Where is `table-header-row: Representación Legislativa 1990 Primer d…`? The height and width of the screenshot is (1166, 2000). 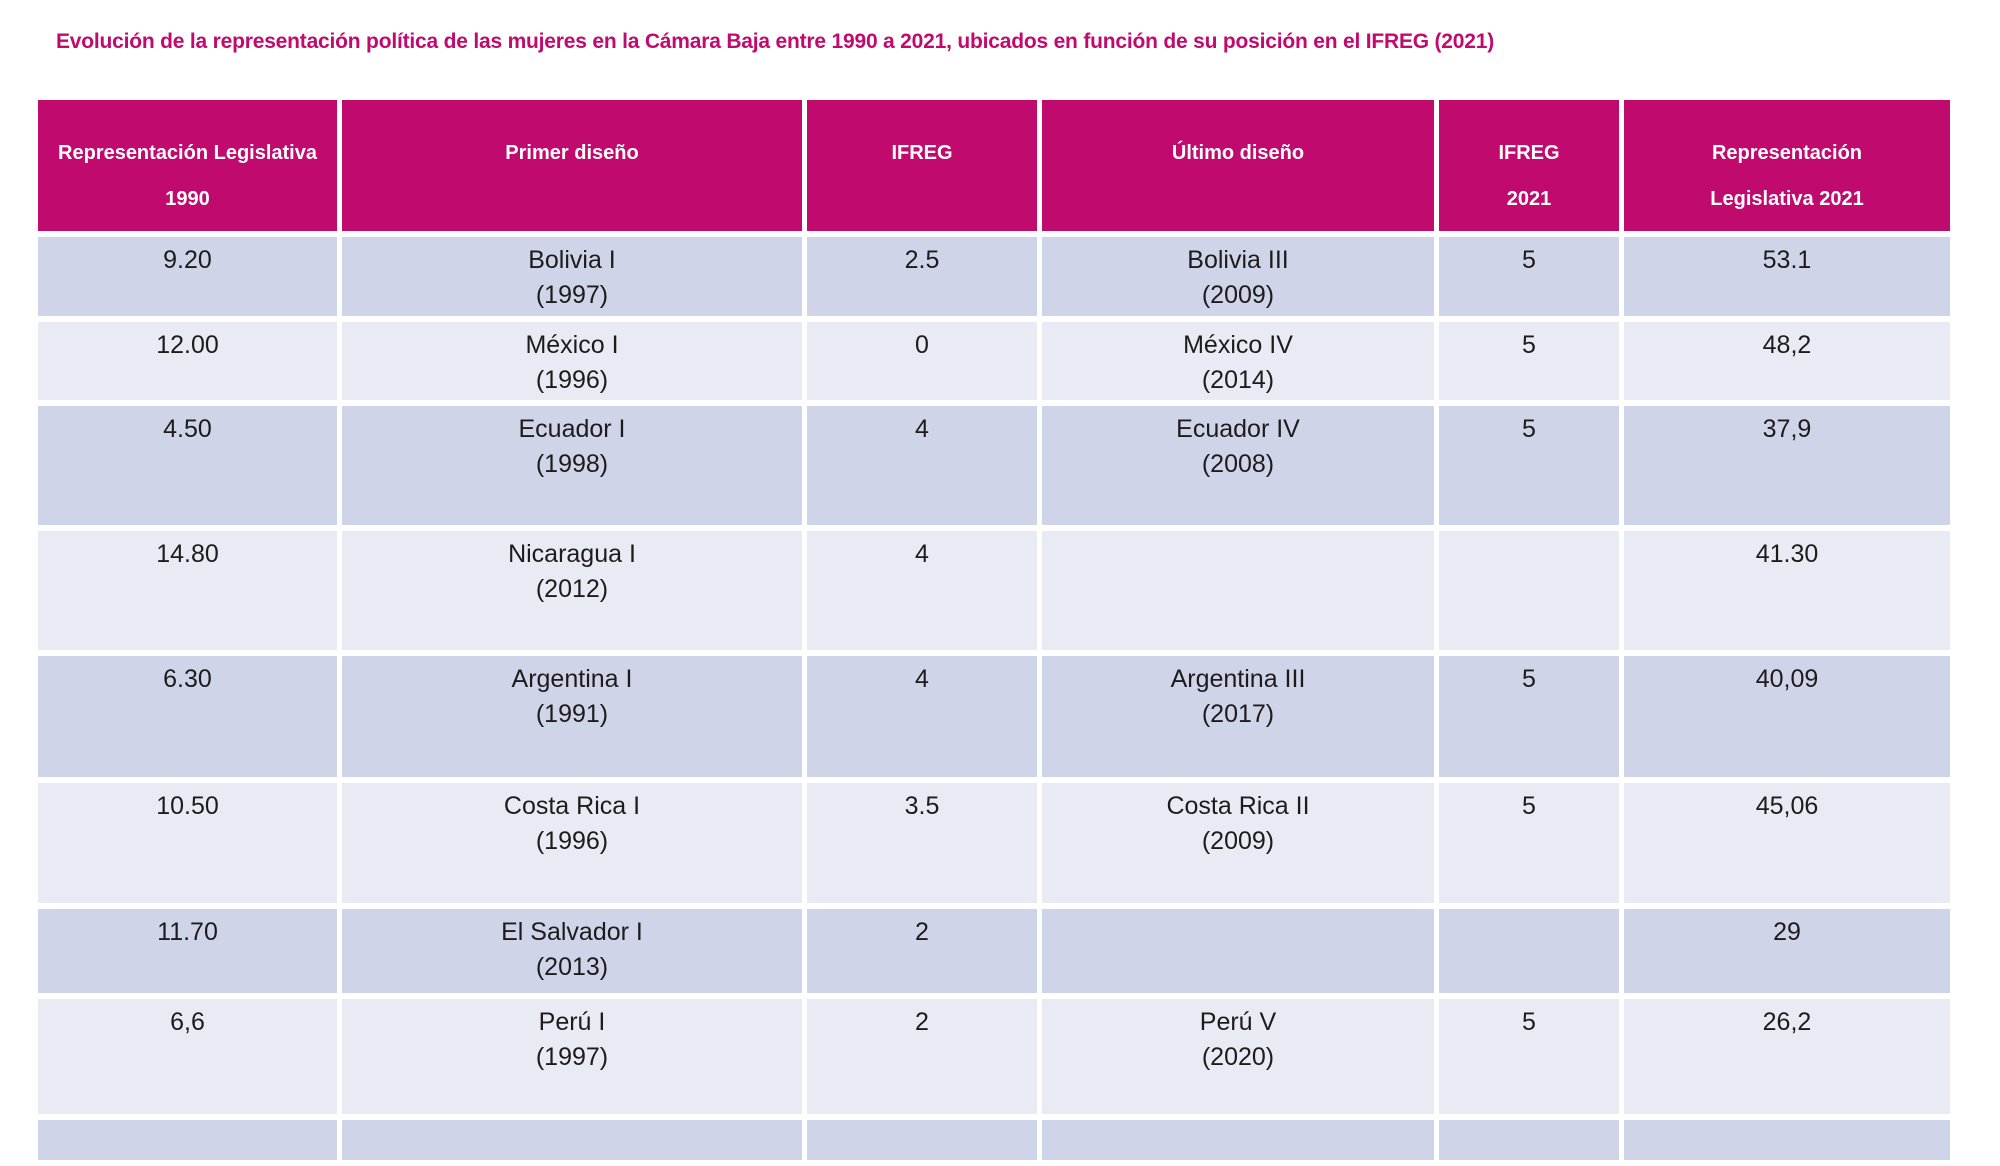
table-header-row: Representación Legislativa 1990 Primer d… is located at coordinates (996, 165).